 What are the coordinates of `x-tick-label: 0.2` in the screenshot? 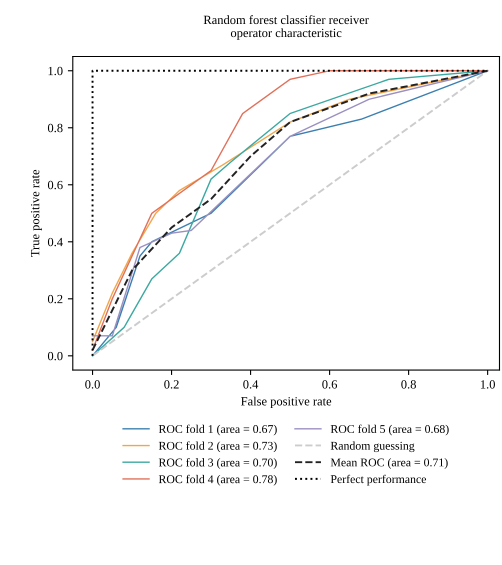 It's located at (171, 384).